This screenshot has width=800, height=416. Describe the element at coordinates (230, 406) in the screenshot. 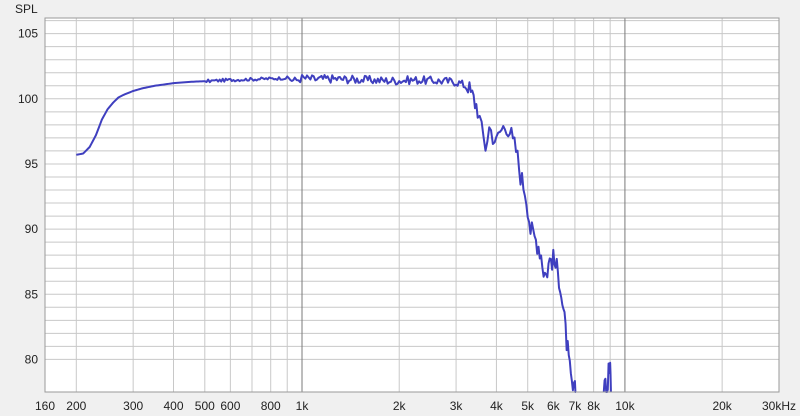

I see `x-tick-label: 600` at that location.